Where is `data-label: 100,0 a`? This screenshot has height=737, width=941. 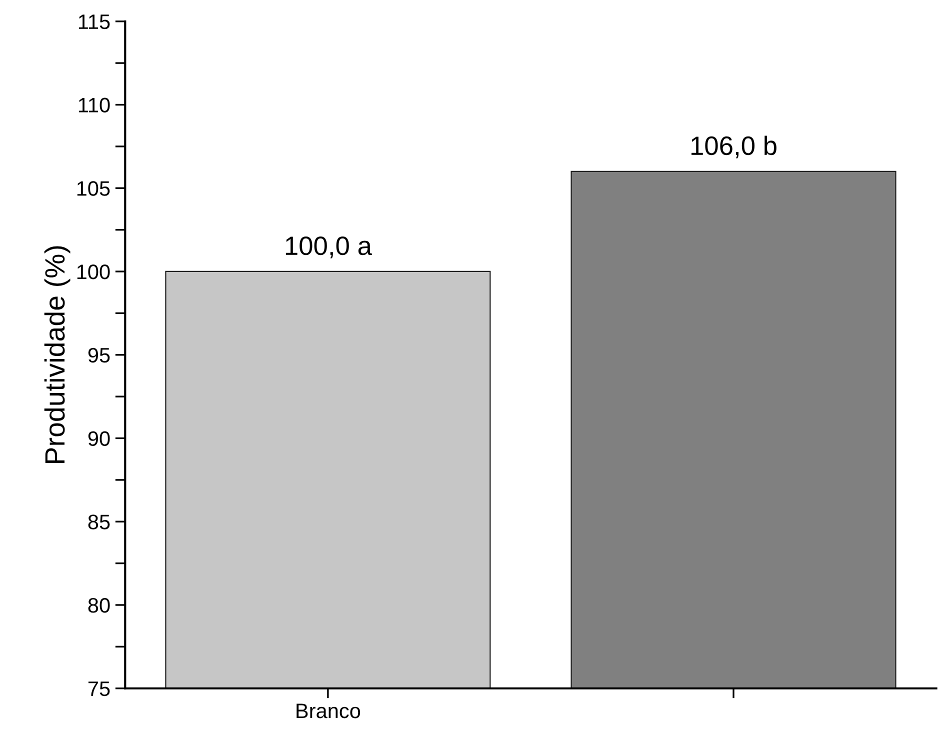 data-label: 100,0 a is located at coordinates (329, 247).